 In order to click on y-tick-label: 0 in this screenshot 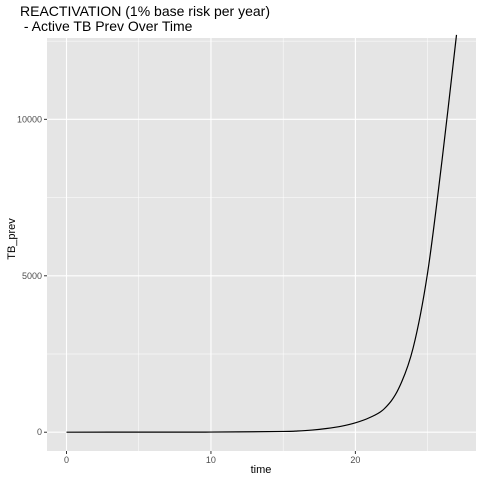, I will do `click(39, 432)`.